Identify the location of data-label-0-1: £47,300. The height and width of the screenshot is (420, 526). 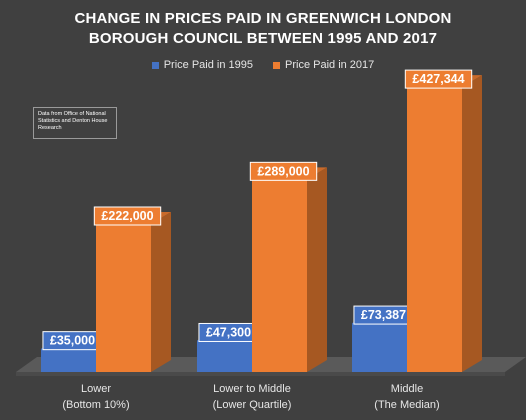
(228, 332).